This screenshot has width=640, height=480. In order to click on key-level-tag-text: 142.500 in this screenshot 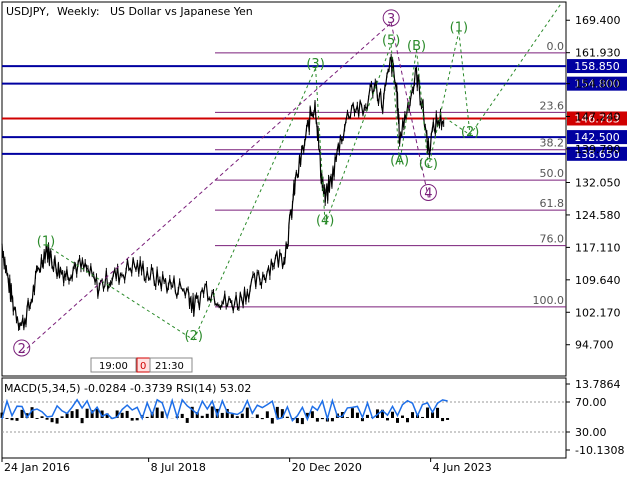, I will do `click(597, 137)`.